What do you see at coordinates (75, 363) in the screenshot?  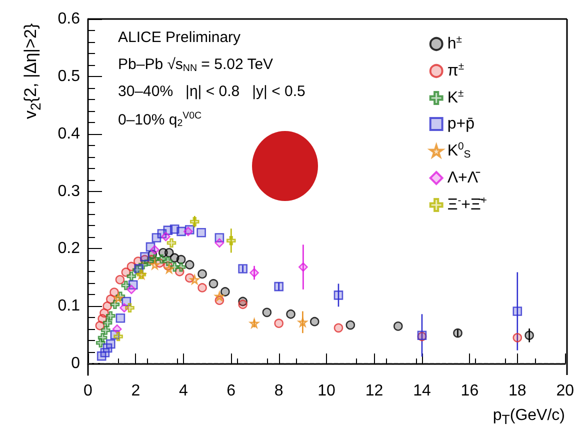 I see `y-tick-label: 0` at bounding box center [75, 363].